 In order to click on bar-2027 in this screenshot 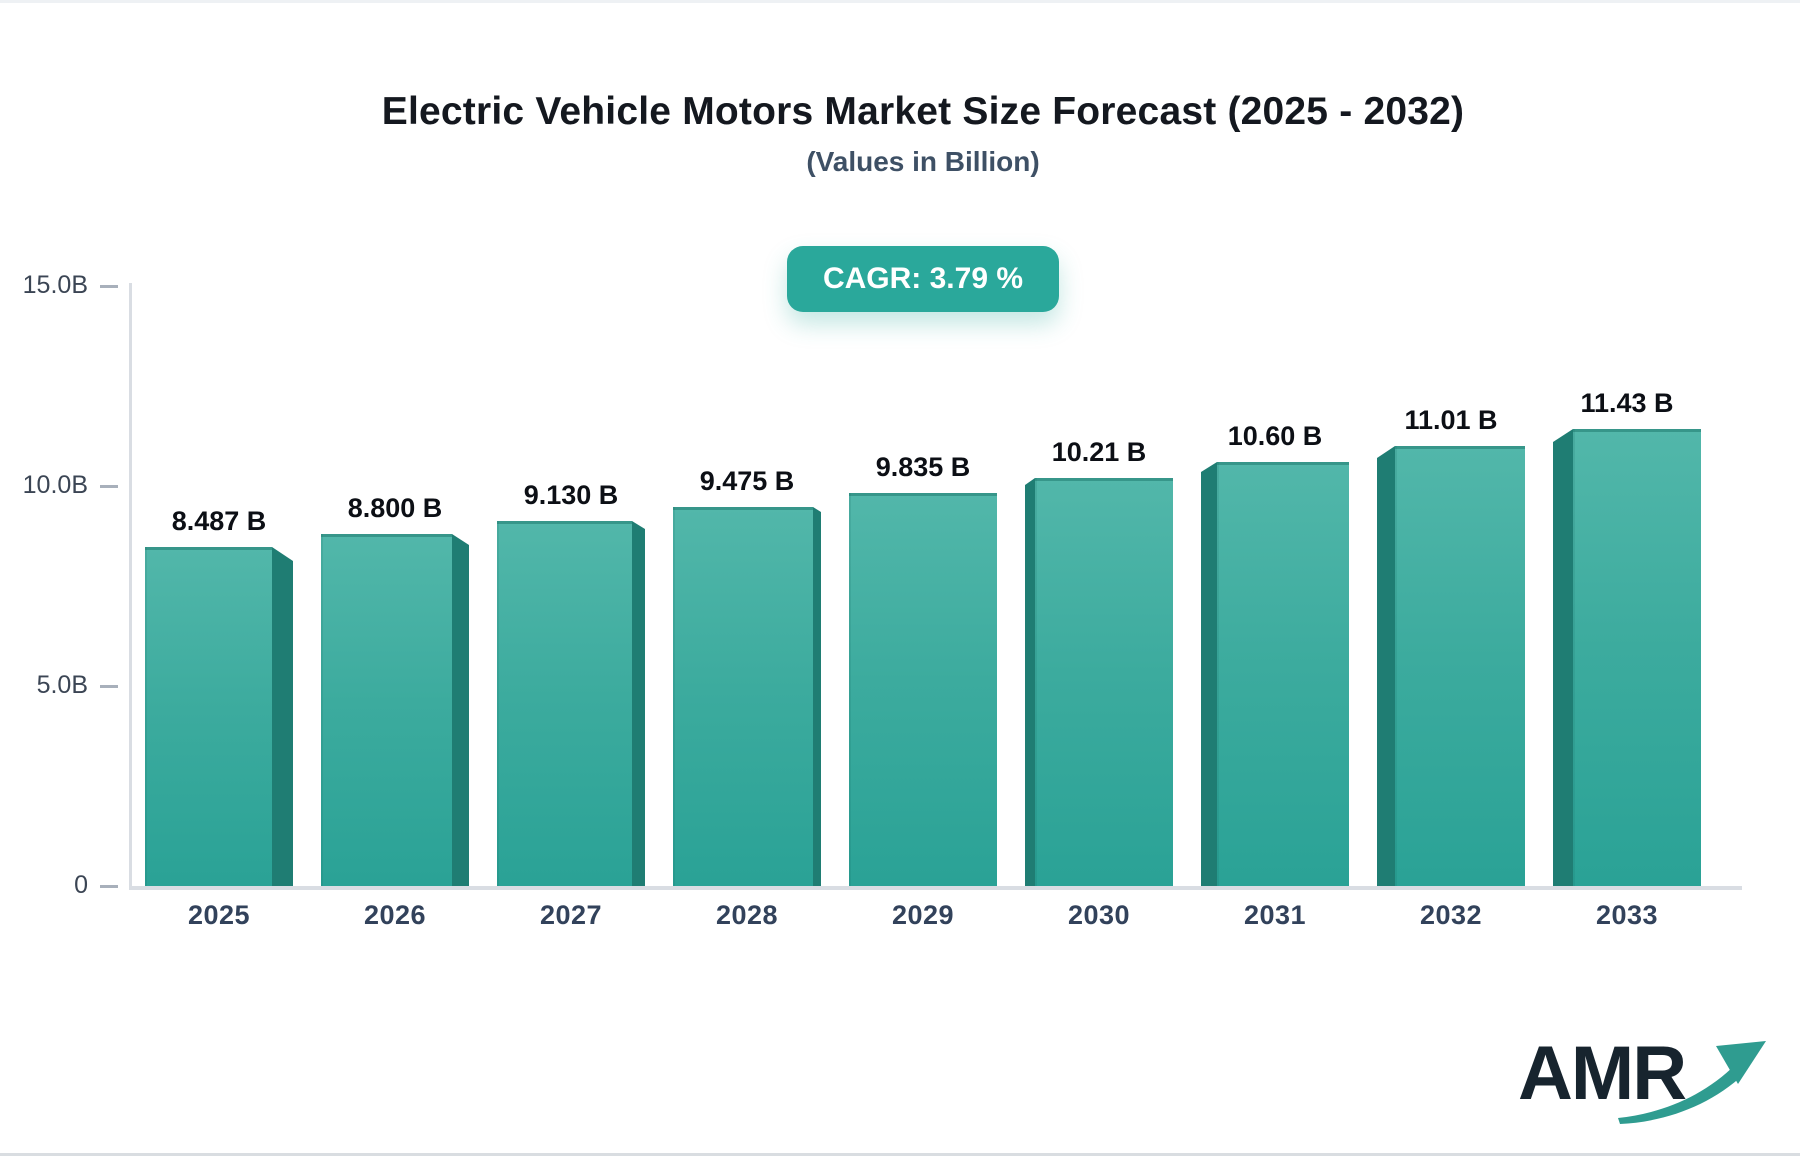, I will do `click(571, 703)`.